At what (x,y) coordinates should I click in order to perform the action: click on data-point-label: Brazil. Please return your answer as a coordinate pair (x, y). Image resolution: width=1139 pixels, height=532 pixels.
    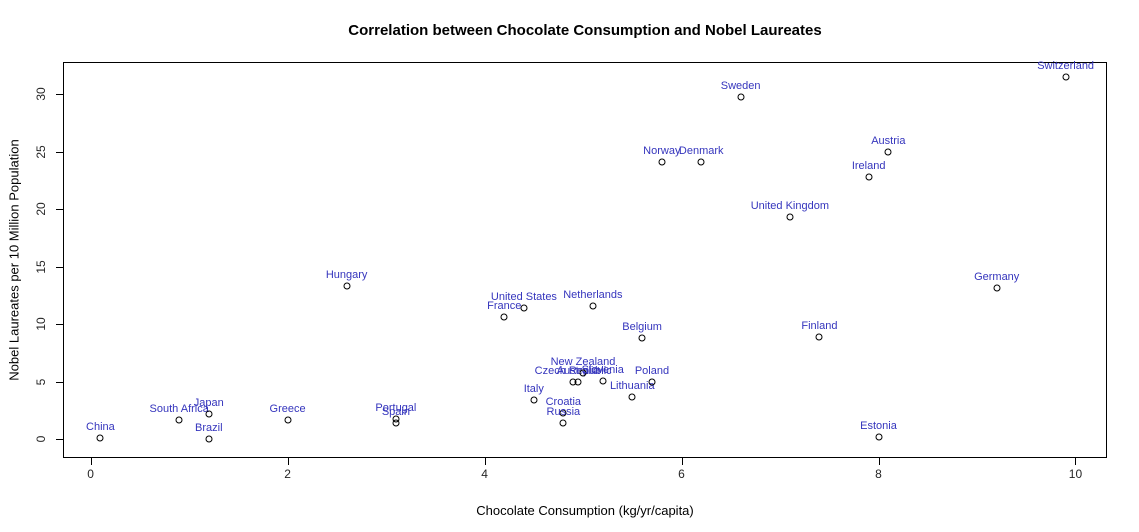
    Looking at the image, I should click on (209, 428).